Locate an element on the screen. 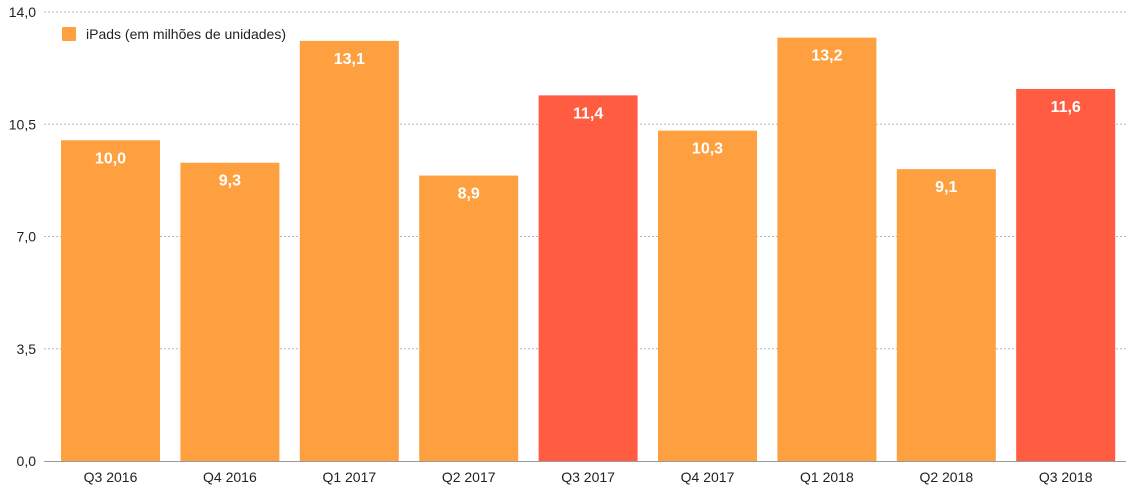  x-tick-label: Q2 2017 is located at coordinates (469, 477).